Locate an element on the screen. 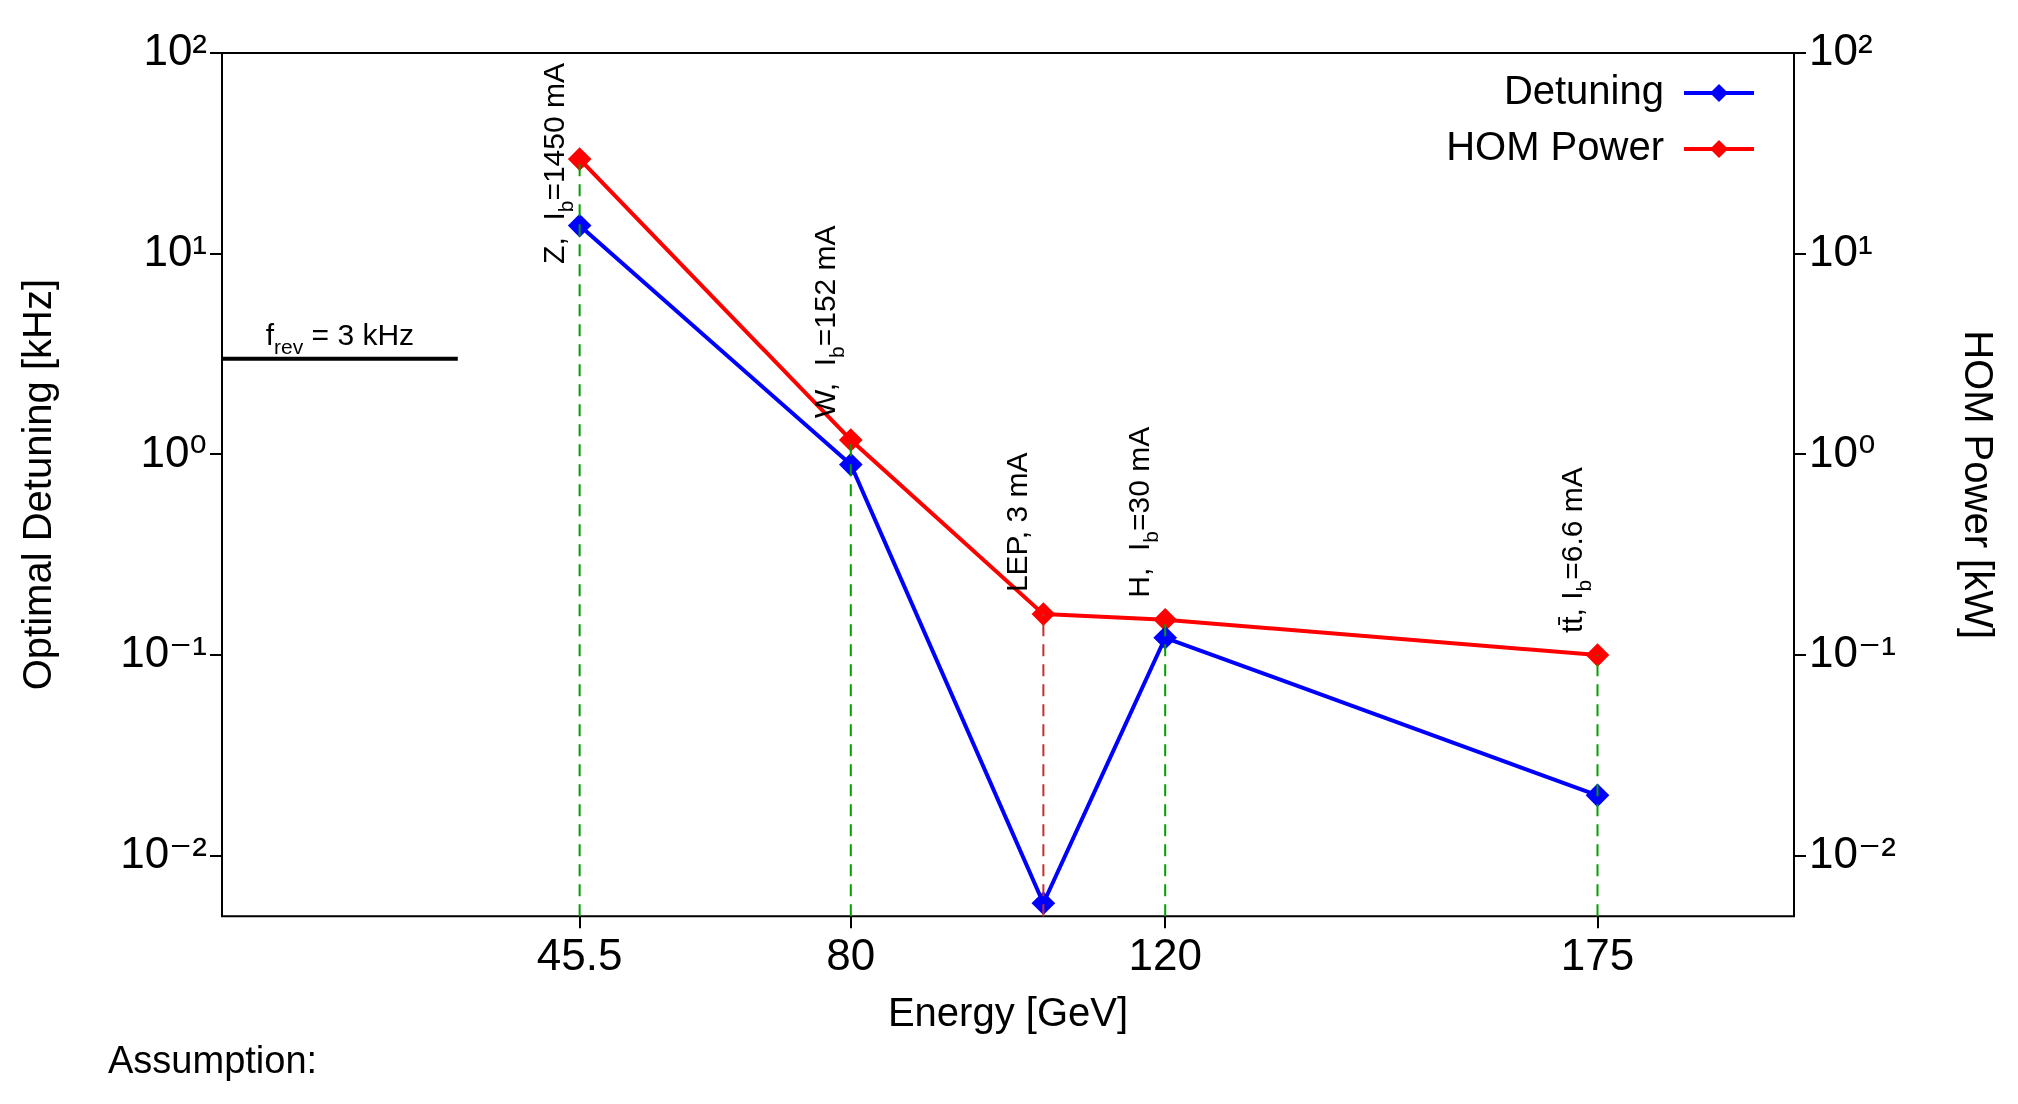  text: Assumption: is located at coordinates (213, 1060).